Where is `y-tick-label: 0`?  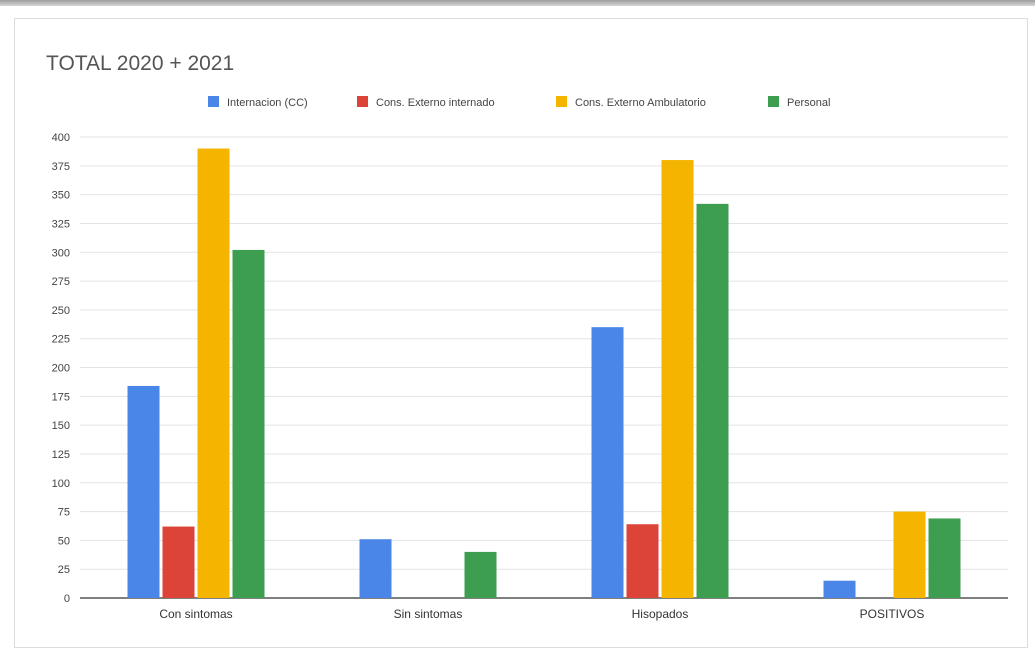
y-tick-label: 0 is located at coordinates (67, 599).